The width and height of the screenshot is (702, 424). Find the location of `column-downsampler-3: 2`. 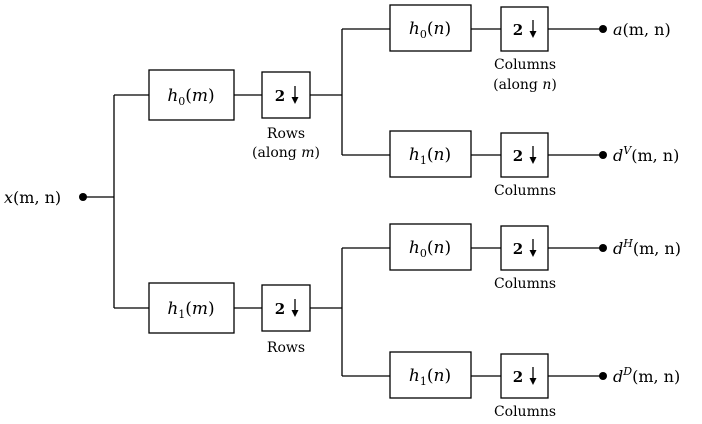

column-downsampler-3: 2 is located at coordinates (524, 248).